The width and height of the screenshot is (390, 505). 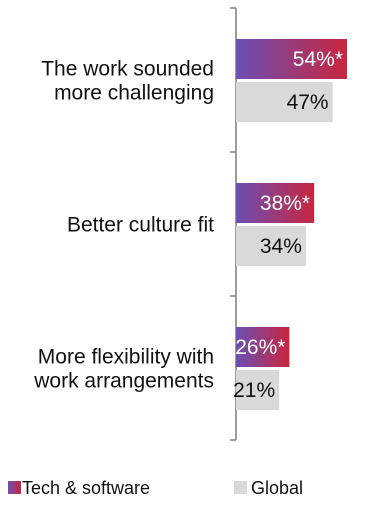 What do you see at coordinates (14, 487) in the screenshot?
I see `legend-swatch-tech-software` at bounding box center [14, 487].